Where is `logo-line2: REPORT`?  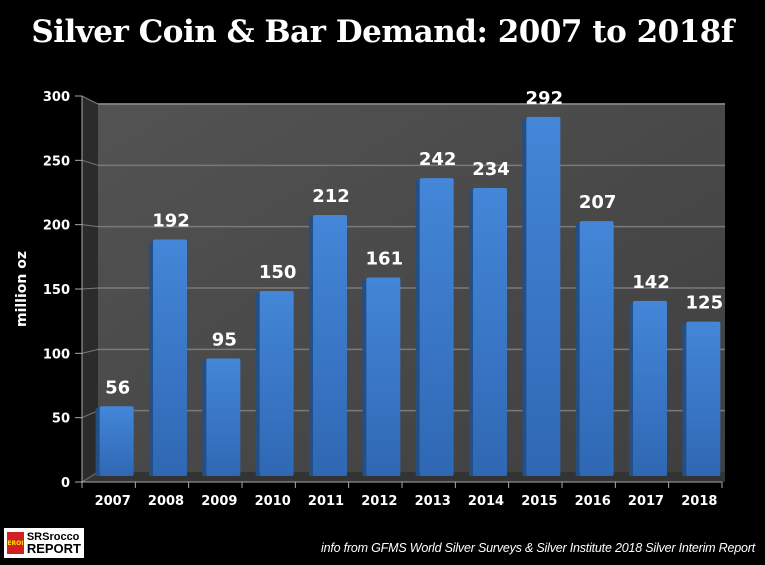
logo-line2: REPORT is located at coordinates (53, 548).